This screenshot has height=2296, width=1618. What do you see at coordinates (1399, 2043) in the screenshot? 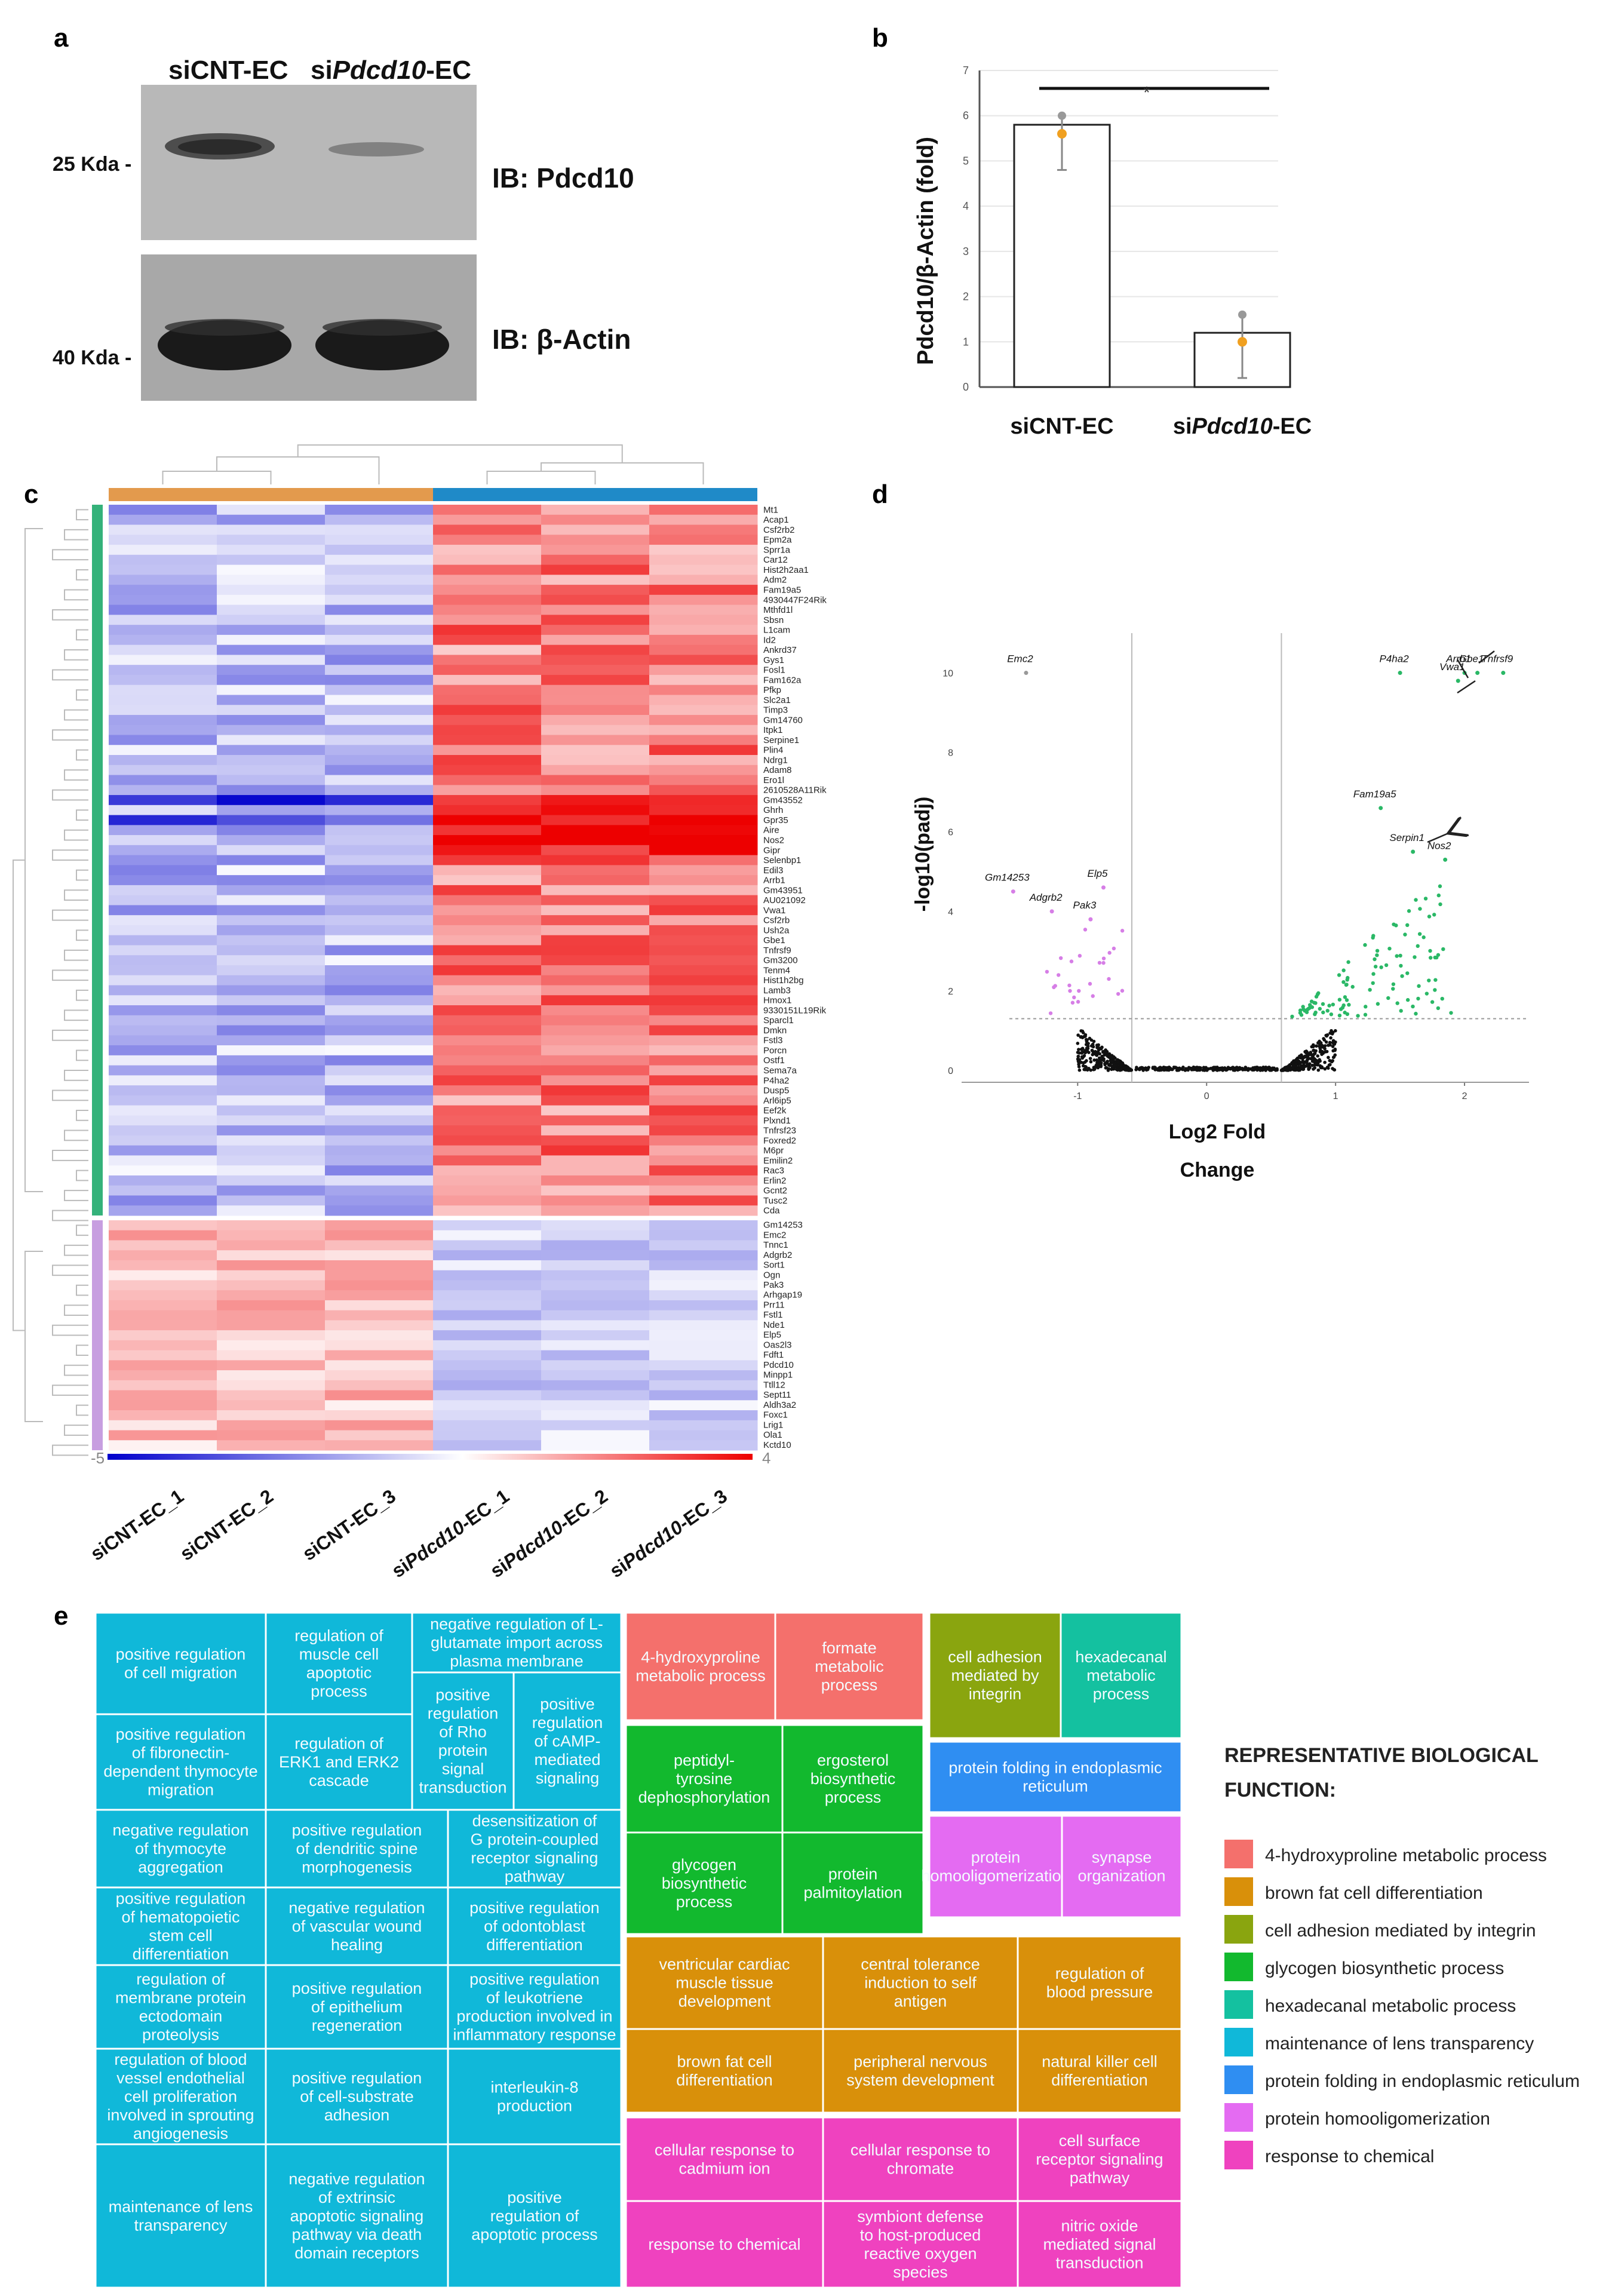
I see `legend-label: maintenance of lens transparency` at bounding box center [1399, 2043].